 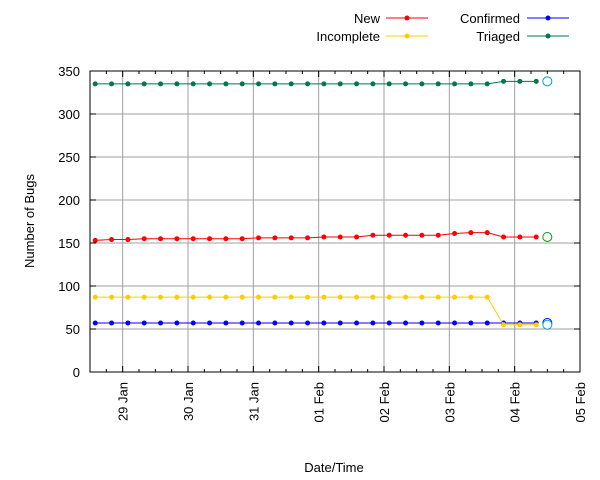 What do you see at coordinates (391, 18) in the screenshot?
I see `legend-item-new: New` at bounding box center [391, 18].